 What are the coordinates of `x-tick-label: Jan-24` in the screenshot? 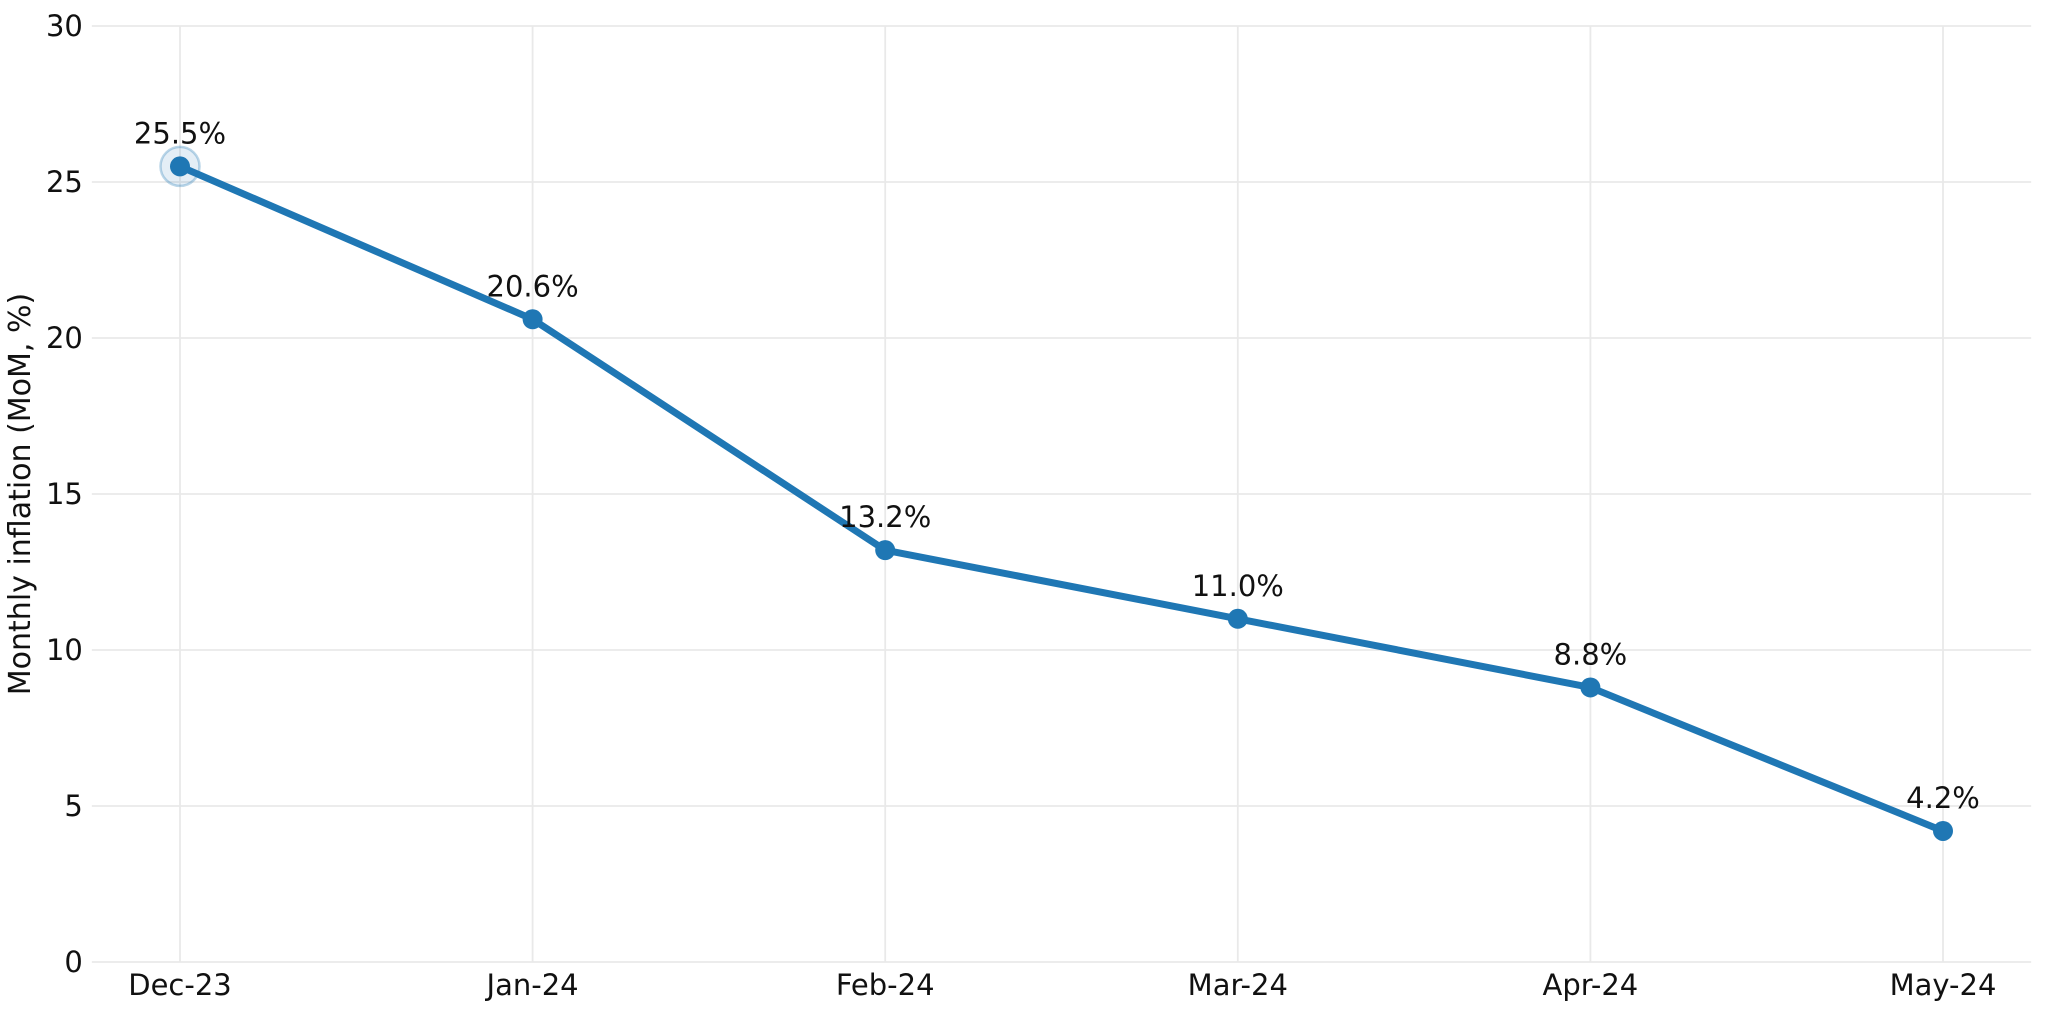 It's located at (532, 985).